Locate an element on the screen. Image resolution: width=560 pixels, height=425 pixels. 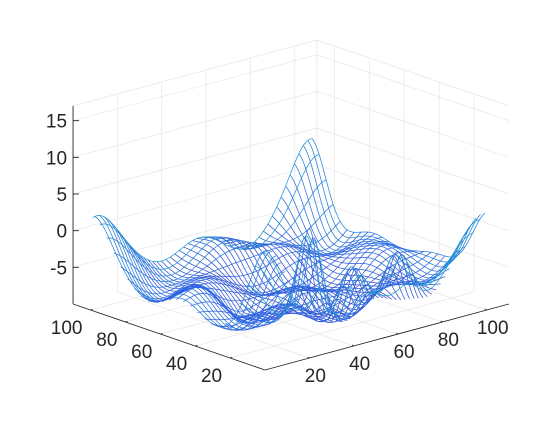
mesh-line-y24 is located at coordinates (335, 293).